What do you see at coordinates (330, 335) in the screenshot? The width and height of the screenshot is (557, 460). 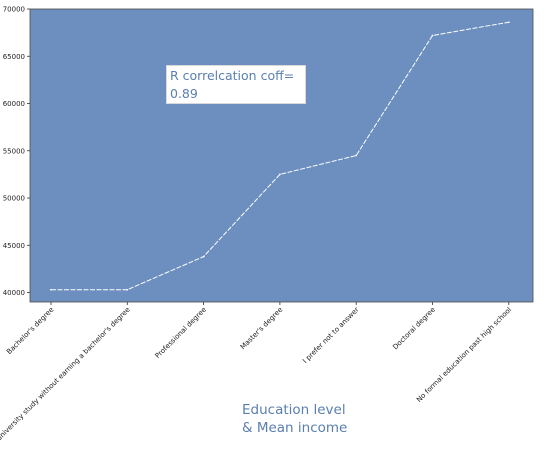 I see `x-tick-label: I prefer not to answer` at bounding box center [330, 335].